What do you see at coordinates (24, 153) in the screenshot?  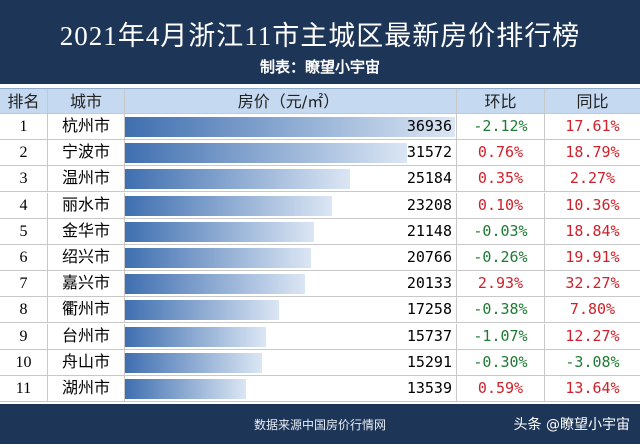 I see `rank: 2` at bounding box center [24, 153].